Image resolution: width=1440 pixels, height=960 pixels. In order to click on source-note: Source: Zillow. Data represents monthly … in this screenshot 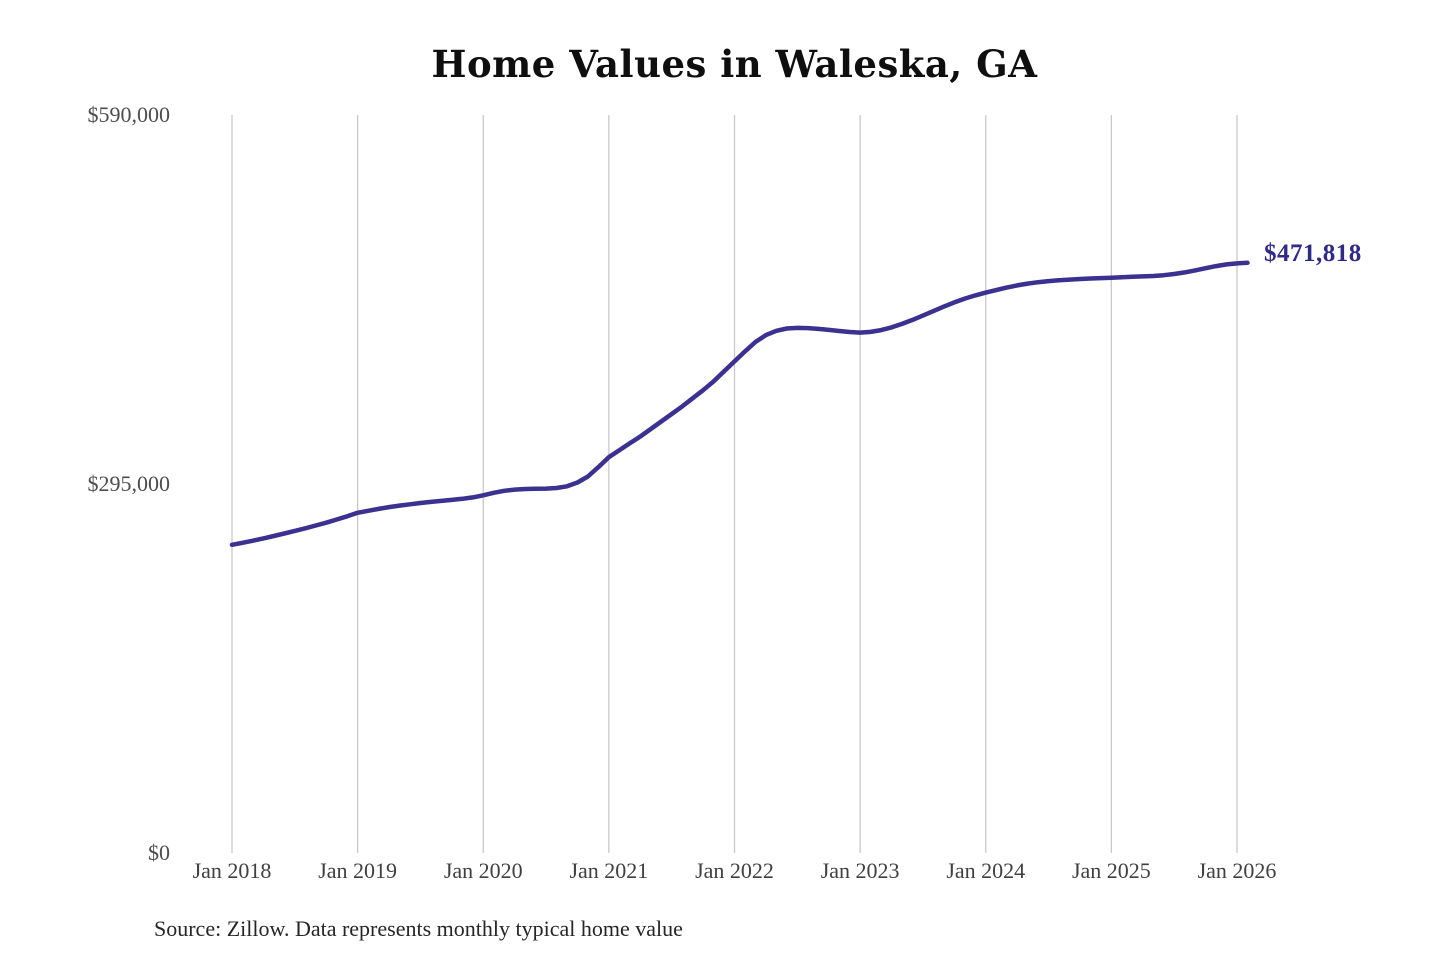, I will do `click(418, 928)`.